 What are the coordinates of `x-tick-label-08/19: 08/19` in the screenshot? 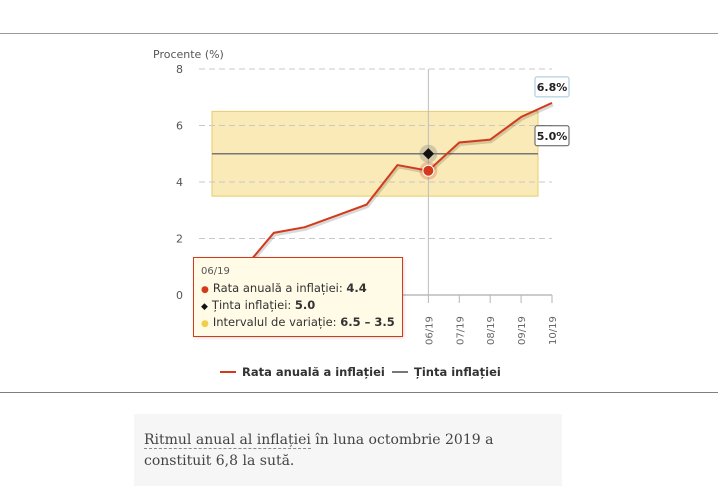 It's located at (491, 330).